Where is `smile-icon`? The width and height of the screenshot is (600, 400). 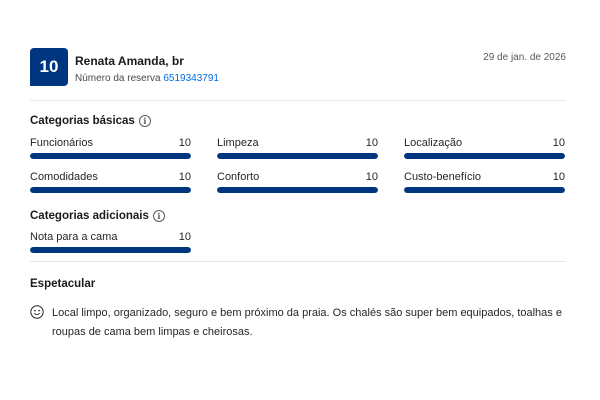 smile-icon is located at coordinates (37, 312).